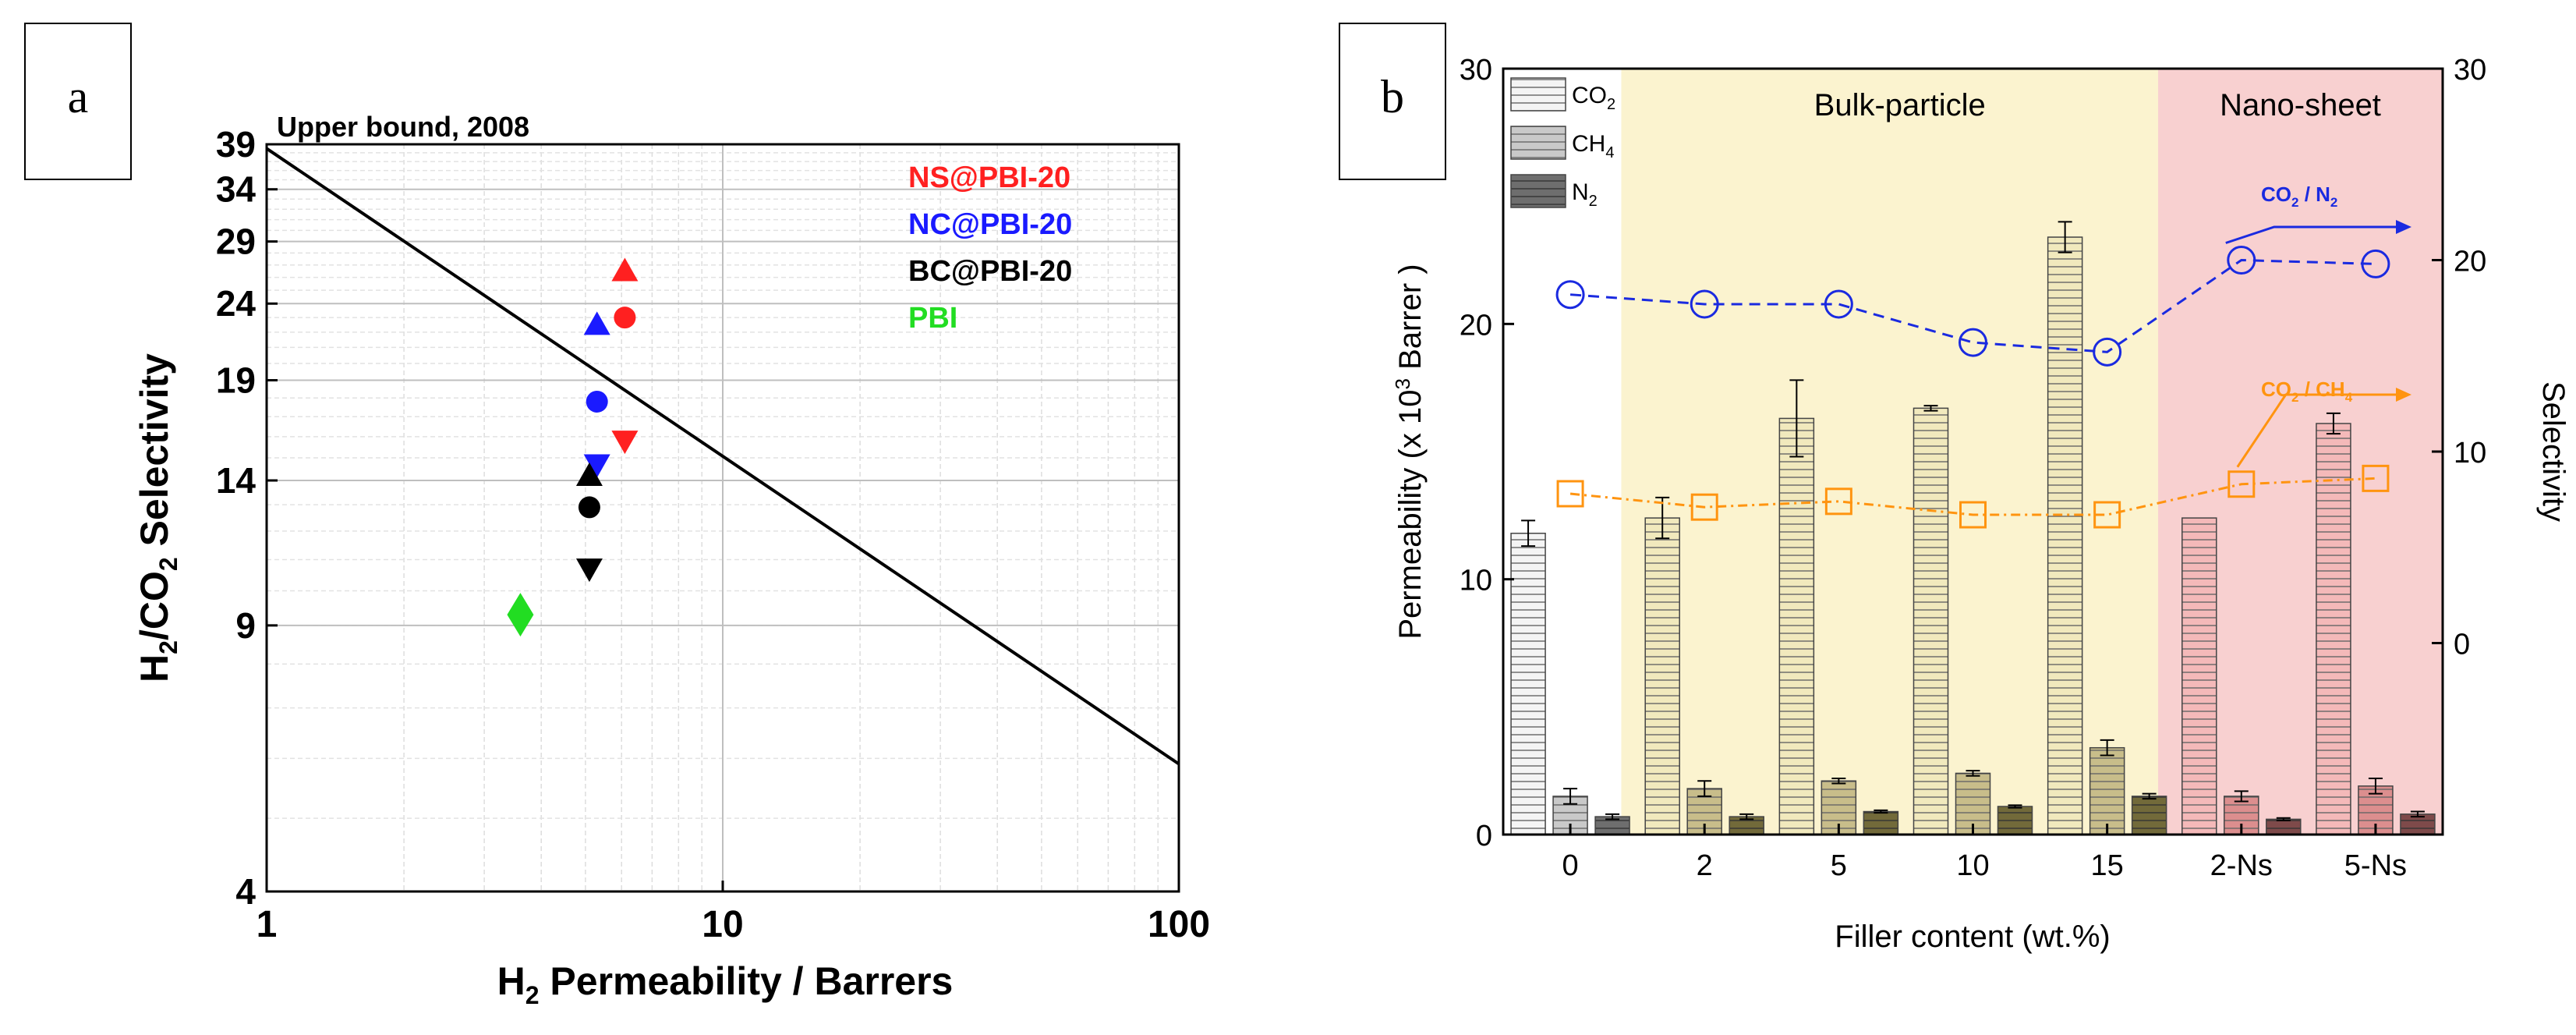  I want to click on y-tick-label: 14, so click(236, 481).